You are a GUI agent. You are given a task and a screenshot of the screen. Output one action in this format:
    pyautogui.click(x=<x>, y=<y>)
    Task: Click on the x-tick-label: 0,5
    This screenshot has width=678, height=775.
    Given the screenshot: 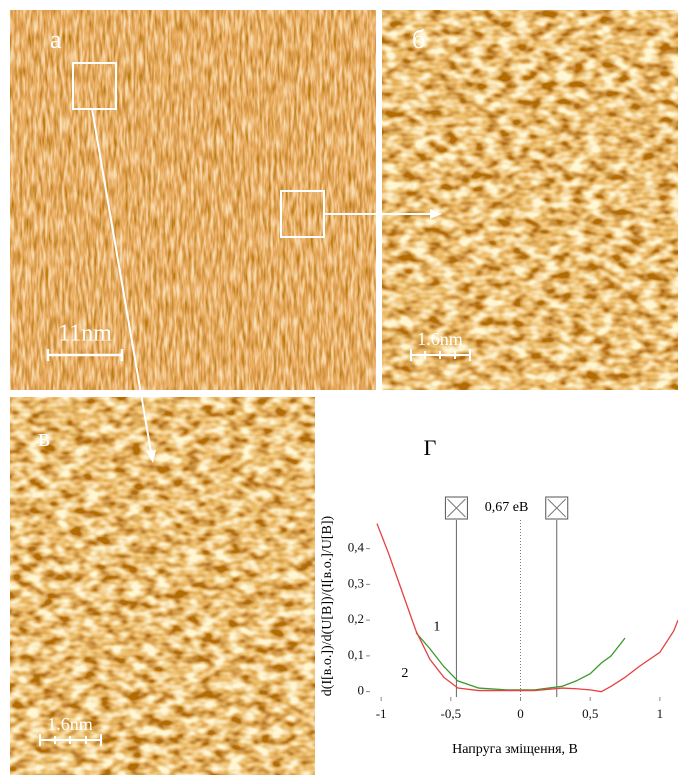 What is the action you would take?
    pyautogui.click(x=590, y=713)
    